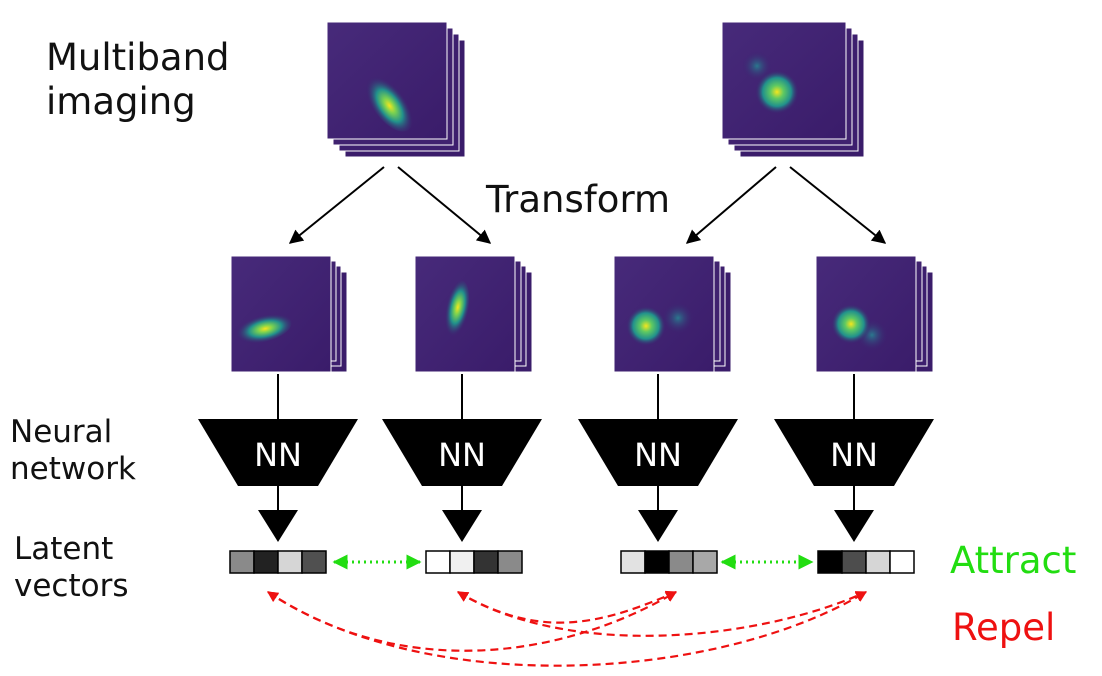 The image size is (1102, 676). Describe the element at coordinates (731, 205) in the screenshot. I see `transform-arrow-2a` at that location.